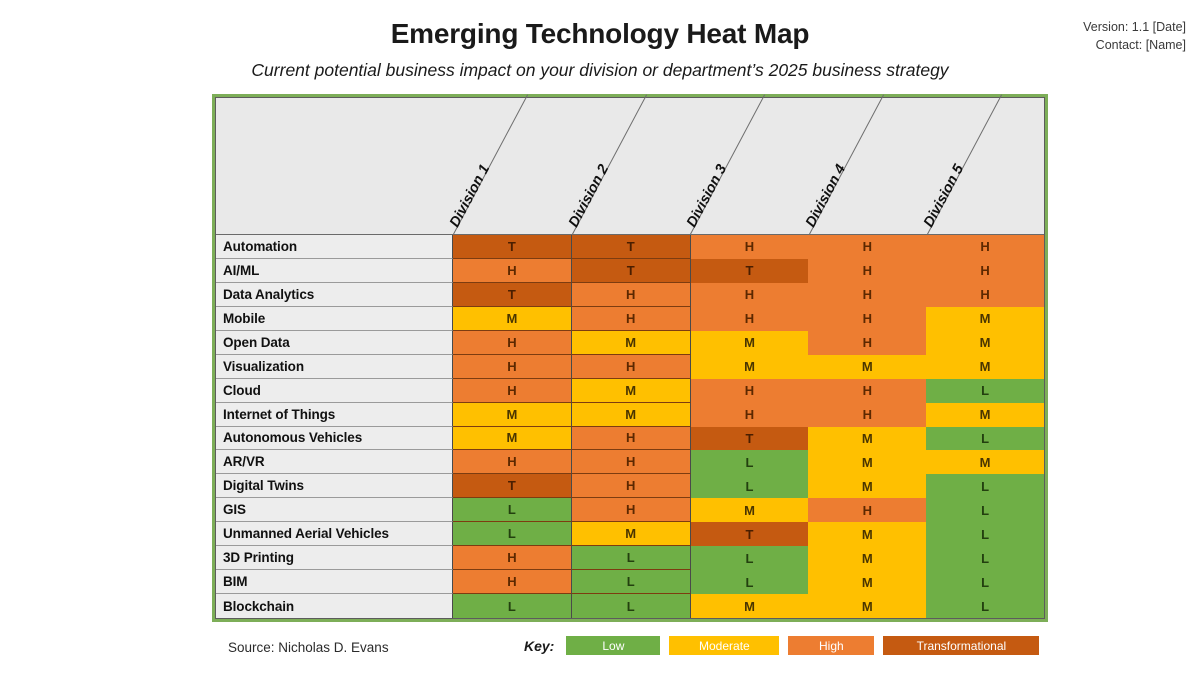 This screenshot has height=677, width=1200. Describe the element at coordinates (308, 647) in the screenshot. I see `source-text: Source: Nicholas D. Evans` at that location.